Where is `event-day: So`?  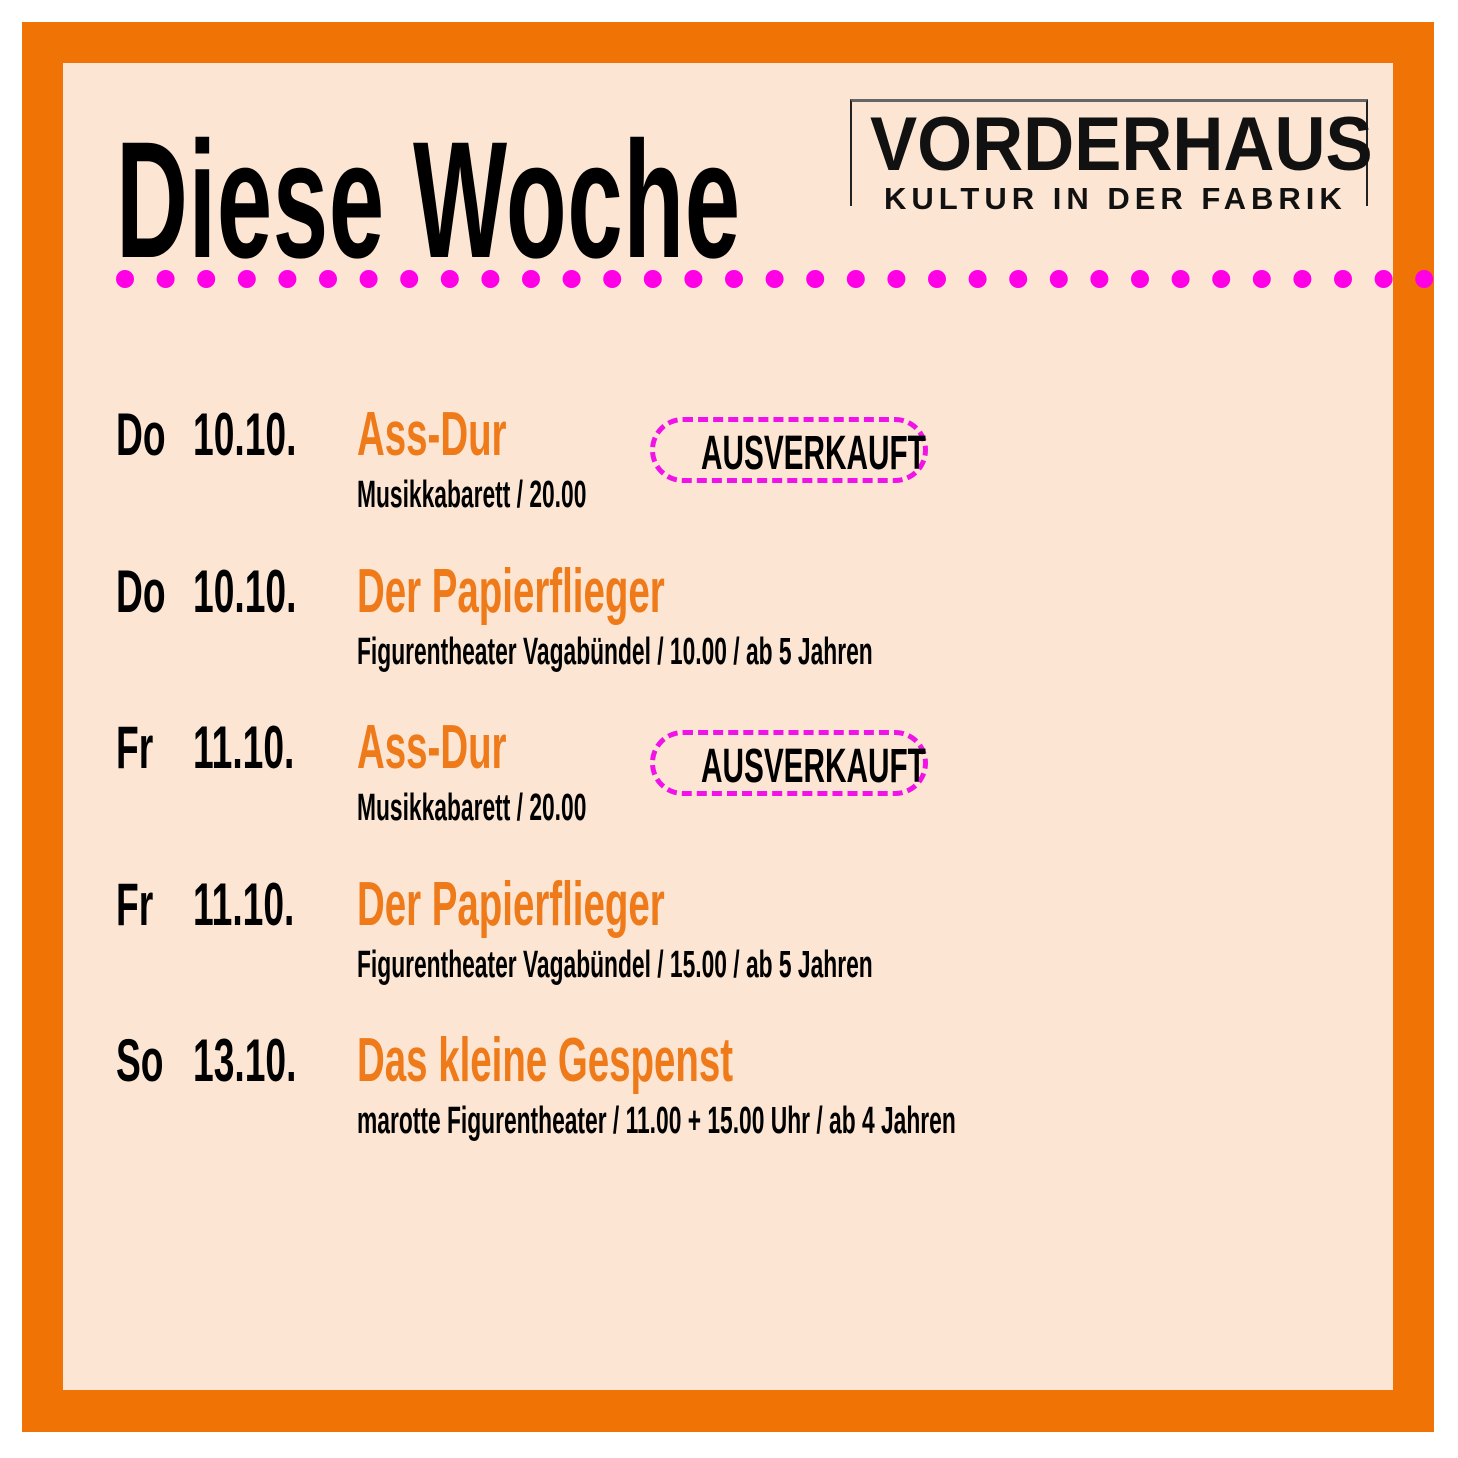
event-day: So is located at coordinates (140, 1060).